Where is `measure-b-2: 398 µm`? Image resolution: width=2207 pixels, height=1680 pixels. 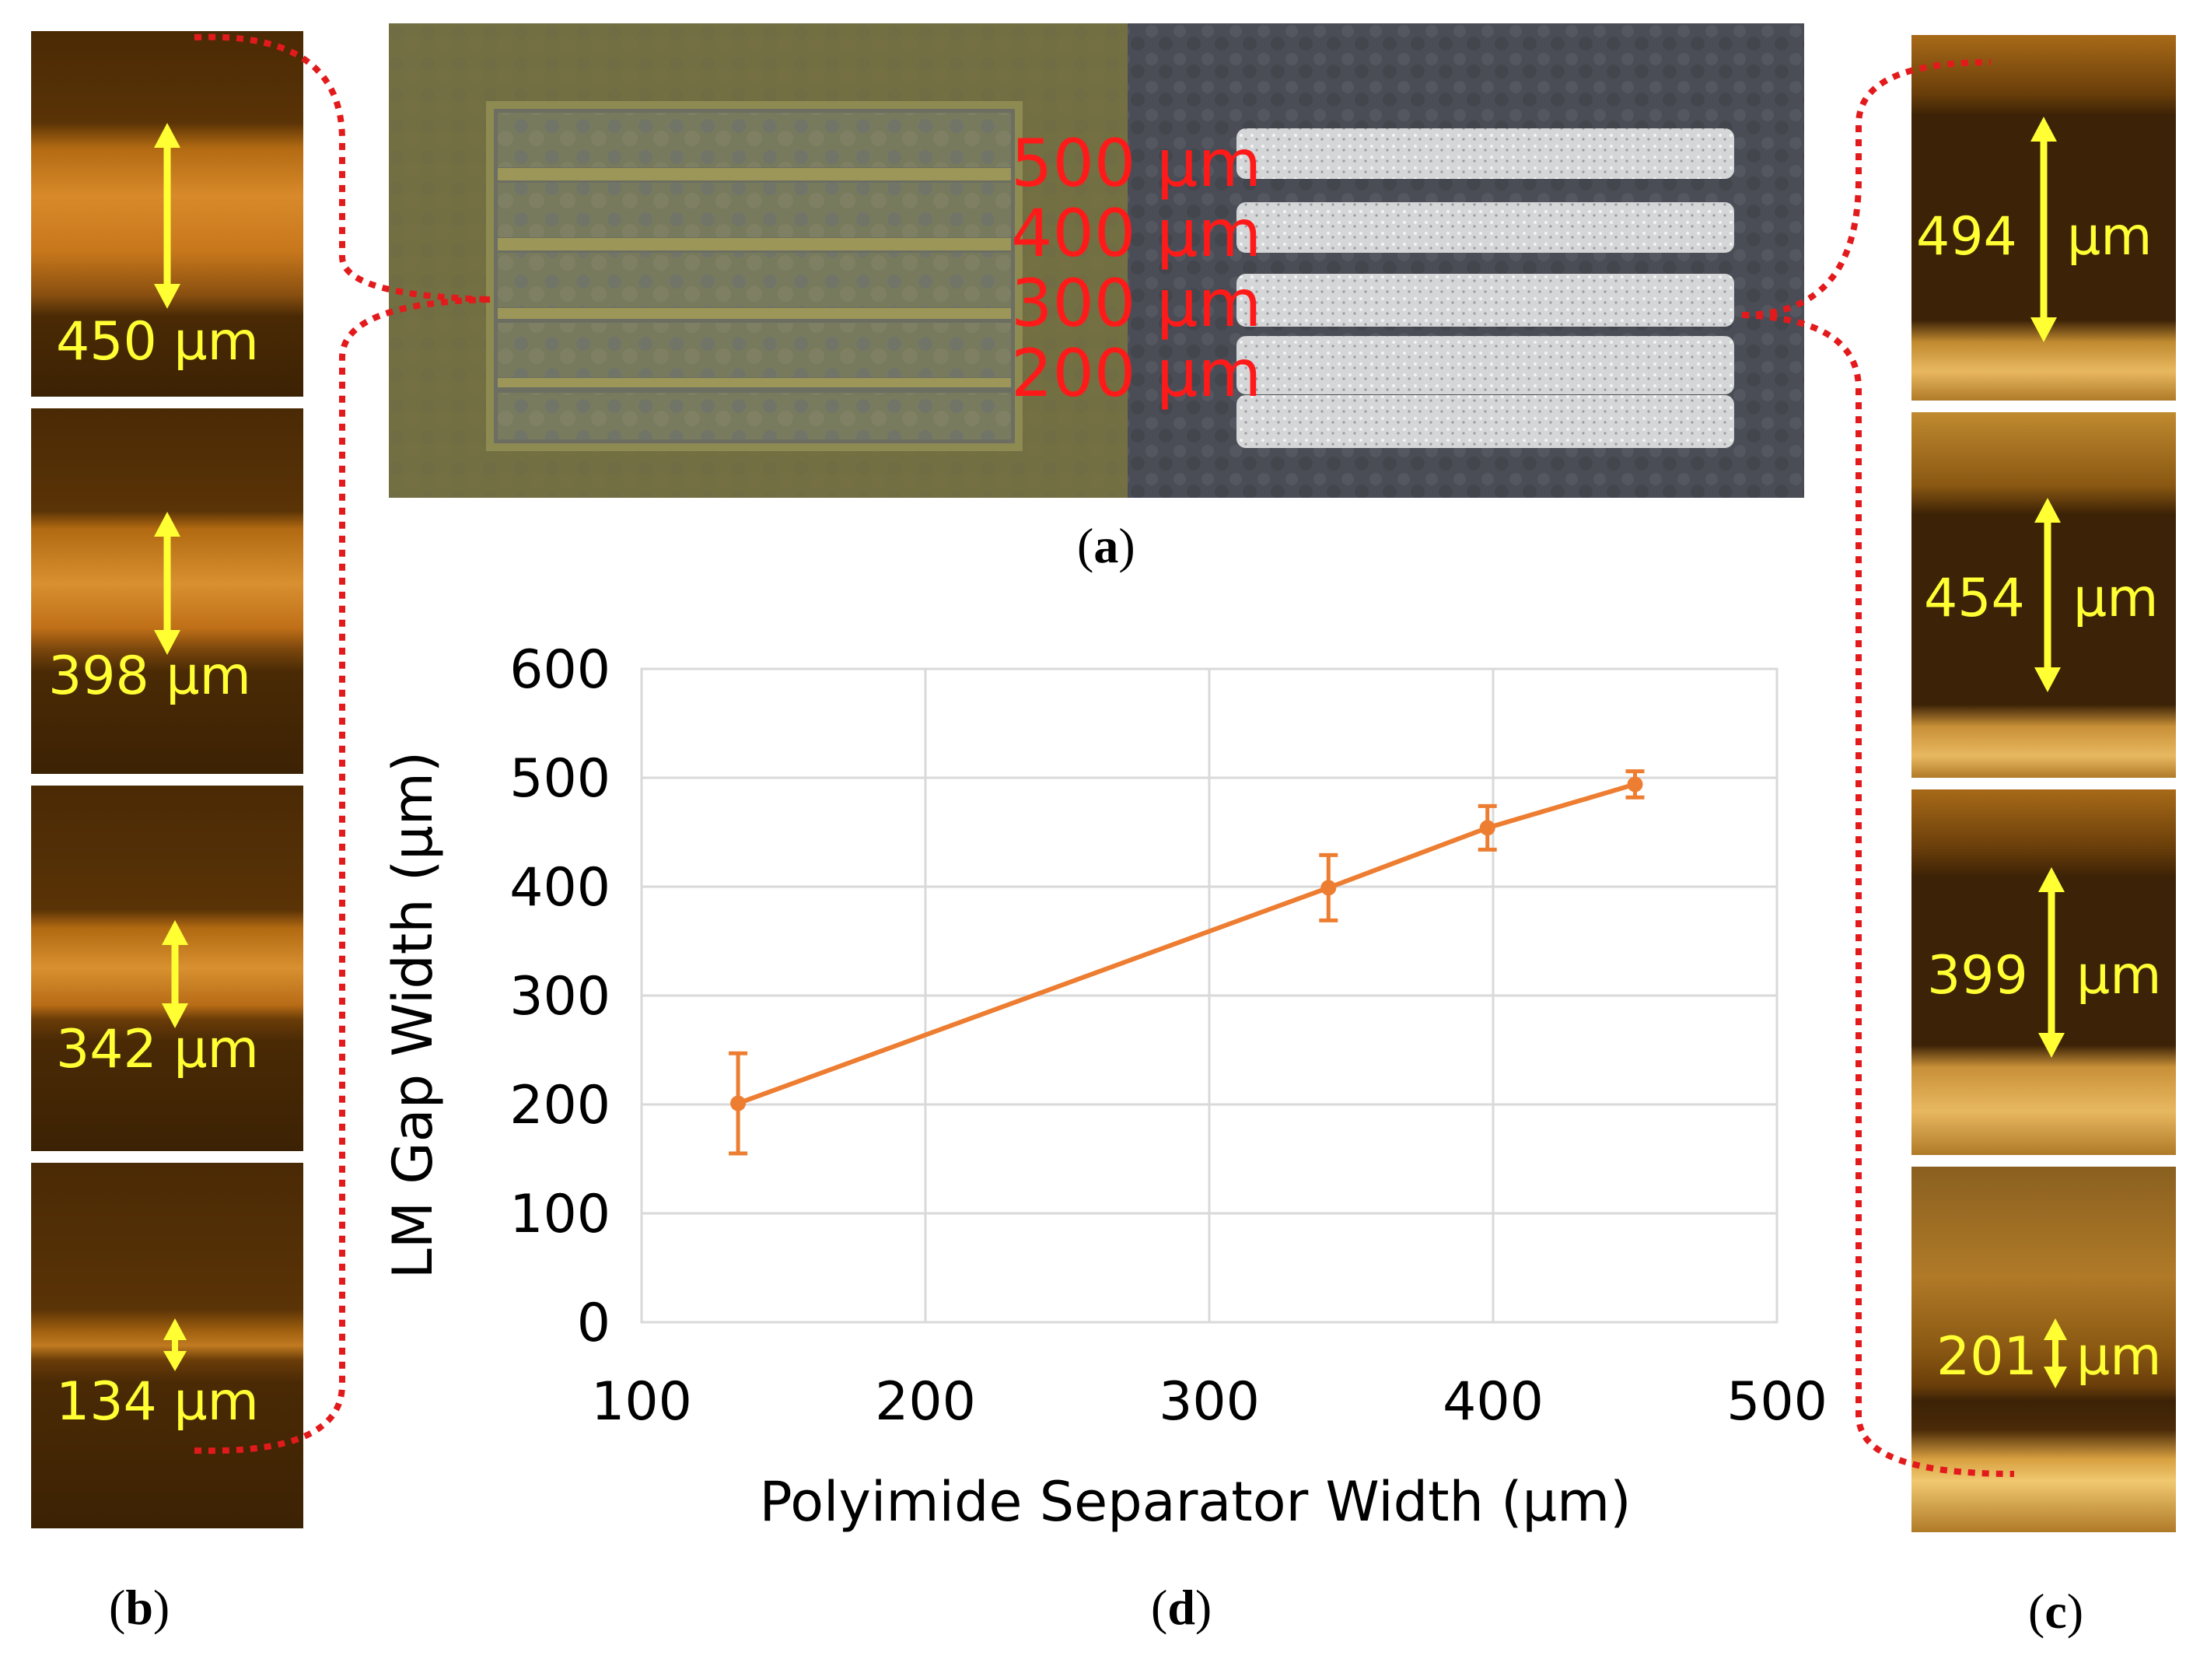 measure-b-2: 398 µm is located at coordinates (150, 676).